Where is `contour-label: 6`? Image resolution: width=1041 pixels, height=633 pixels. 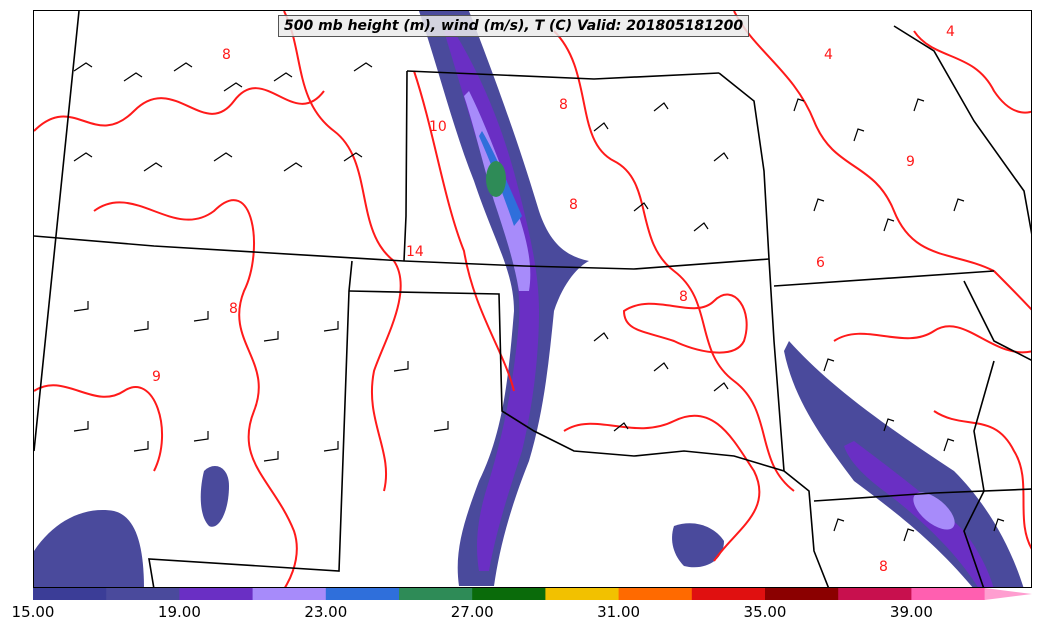 contour-label: 6 is located at coordinates (820, 263).